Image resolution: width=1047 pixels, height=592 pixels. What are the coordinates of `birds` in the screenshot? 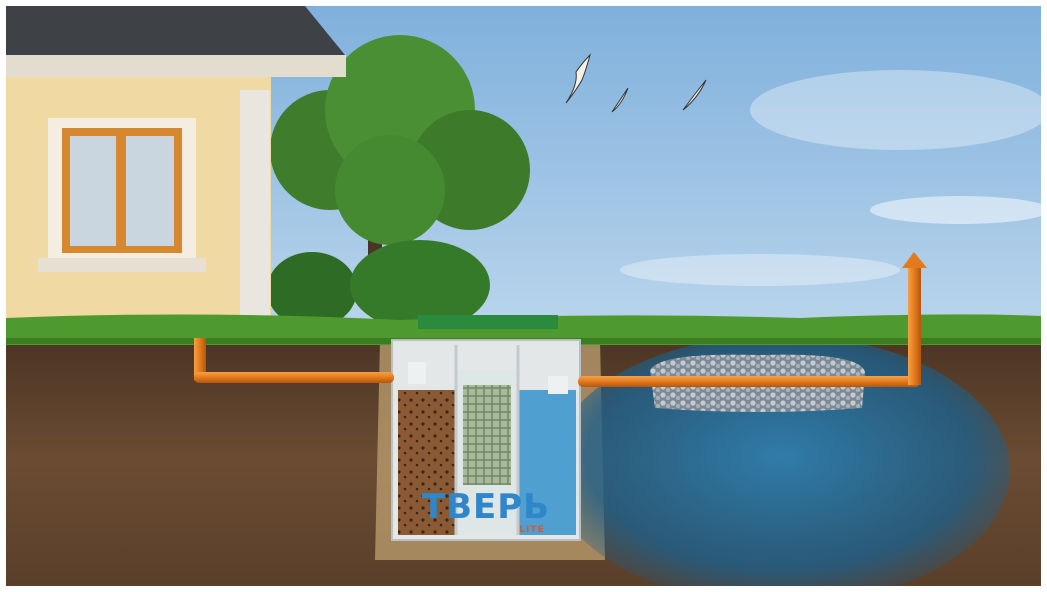 It's located at (636, 83).